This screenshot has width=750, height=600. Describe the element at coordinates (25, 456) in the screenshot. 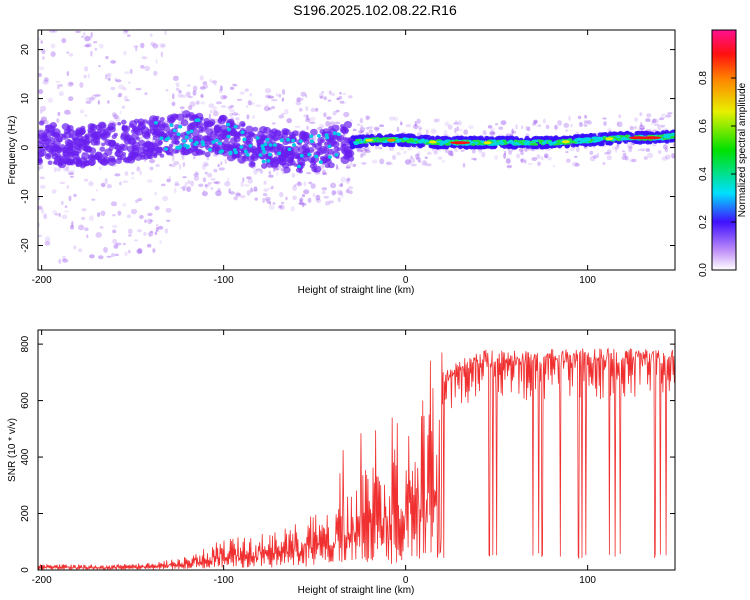

I see `y-tick-label: 400` at that location.